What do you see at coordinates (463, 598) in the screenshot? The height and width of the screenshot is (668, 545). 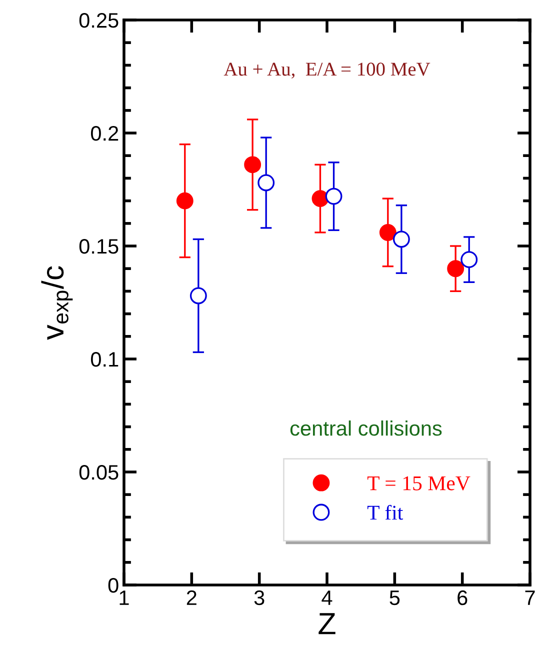 I see `x-tick-label: 6` at bounding box center [463, 598].